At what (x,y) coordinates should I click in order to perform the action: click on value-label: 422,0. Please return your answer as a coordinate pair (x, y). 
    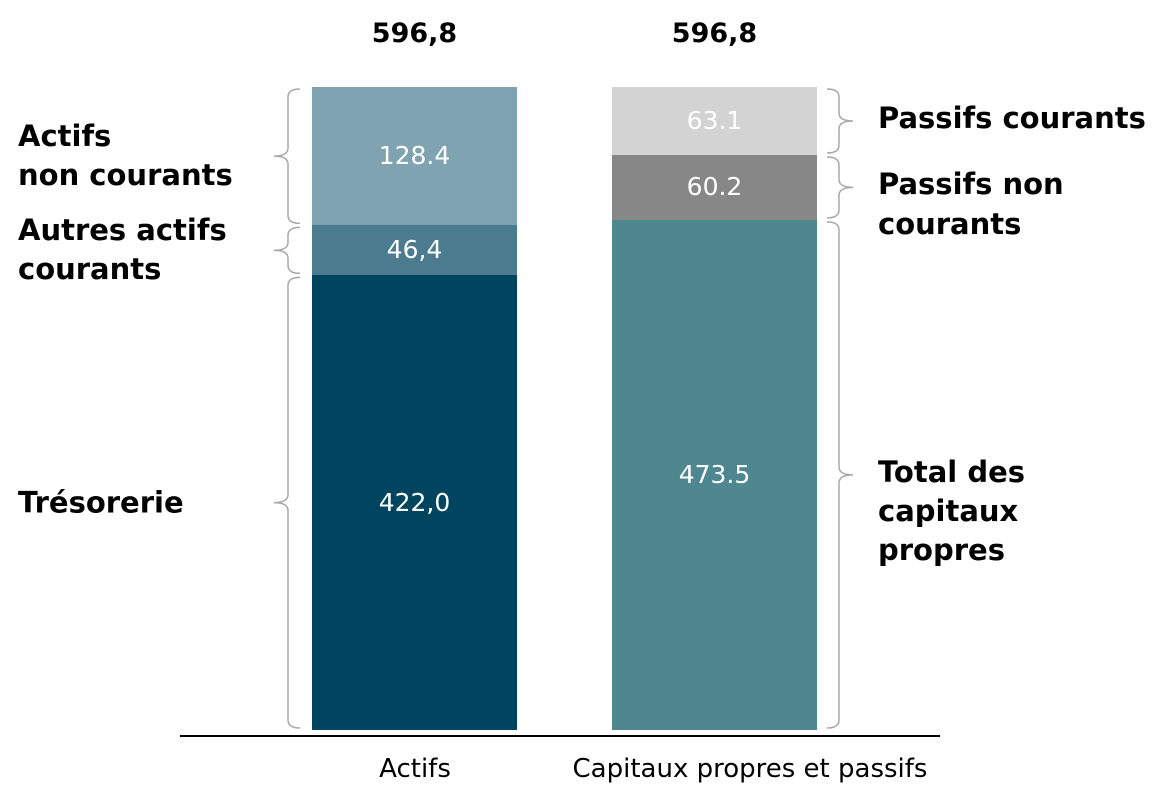
    Looking at the image, I should click on (414, 502).